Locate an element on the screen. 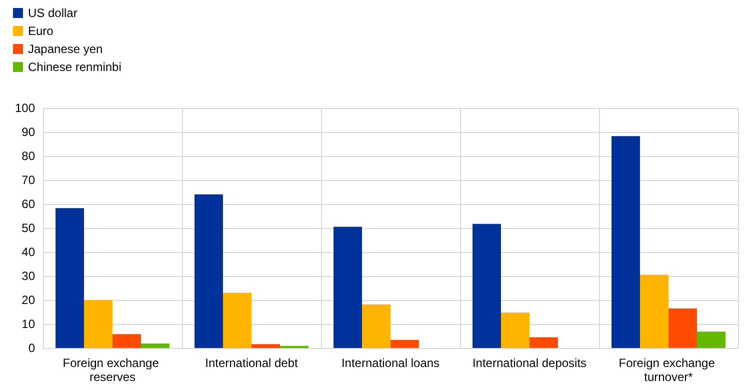 The height and width of the screenshot is (390, 744). y-tick-label: 80 is located at coordinates (29, 156).